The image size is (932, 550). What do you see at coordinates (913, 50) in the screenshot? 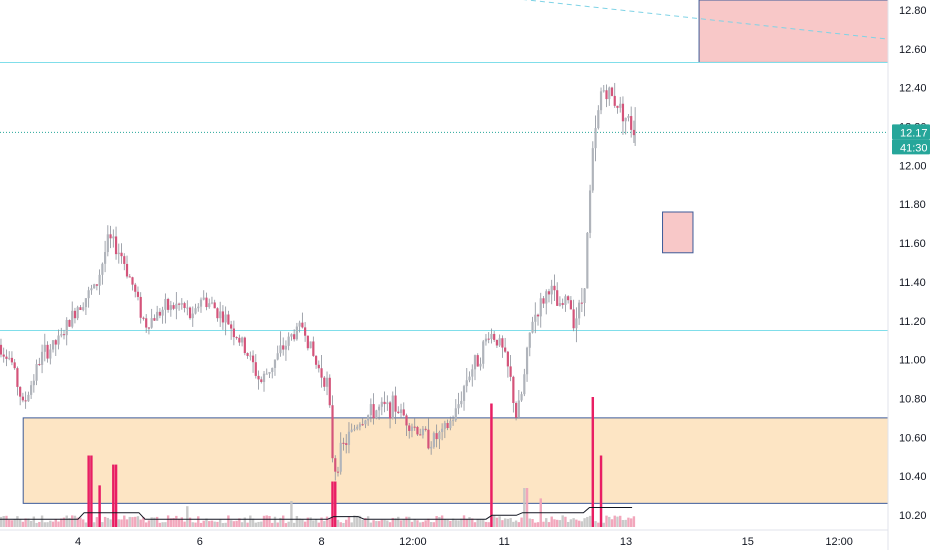
I see `price-tick-label: 12.60` at bounding box center [913, 50].